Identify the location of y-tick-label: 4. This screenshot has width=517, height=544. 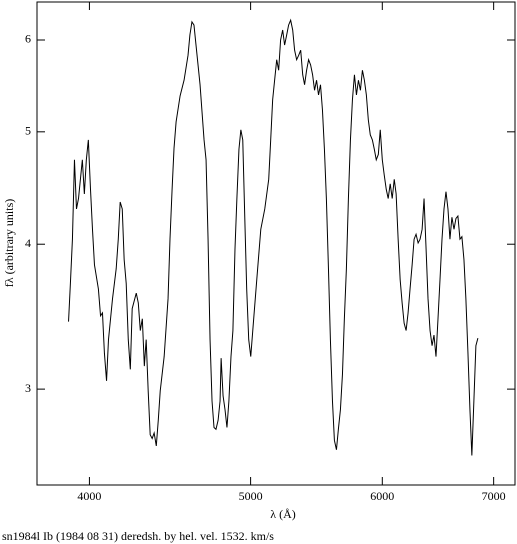
(28, 243).